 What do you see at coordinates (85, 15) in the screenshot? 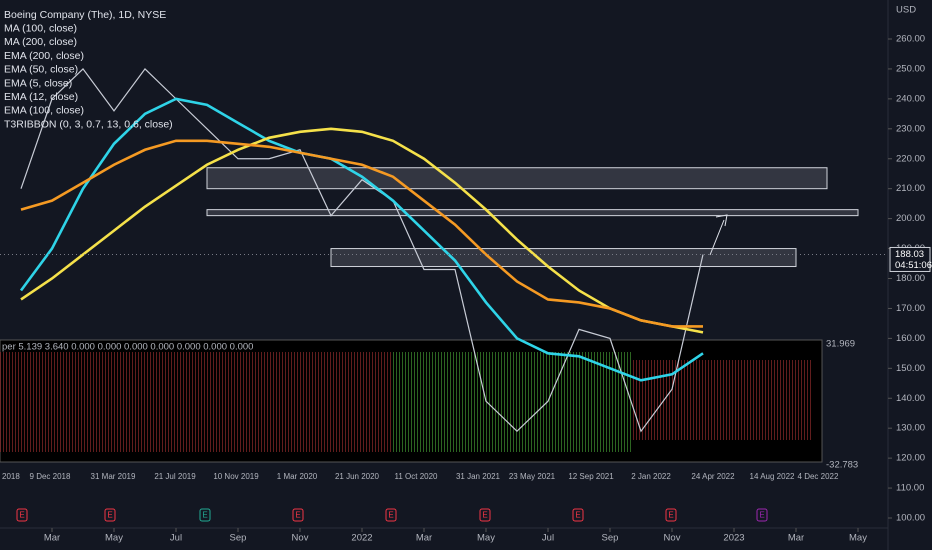
I see `chart-title: Boeing Company (The), 1D, NYSE` at bounding box center [85, 15].